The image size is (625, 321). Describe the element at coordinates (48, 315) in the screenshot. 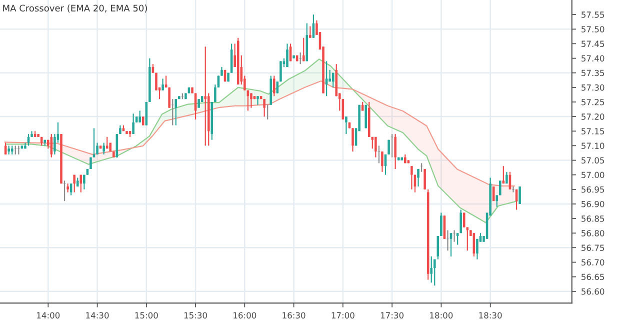

I see `x-tick-label: 14:00` at that location.